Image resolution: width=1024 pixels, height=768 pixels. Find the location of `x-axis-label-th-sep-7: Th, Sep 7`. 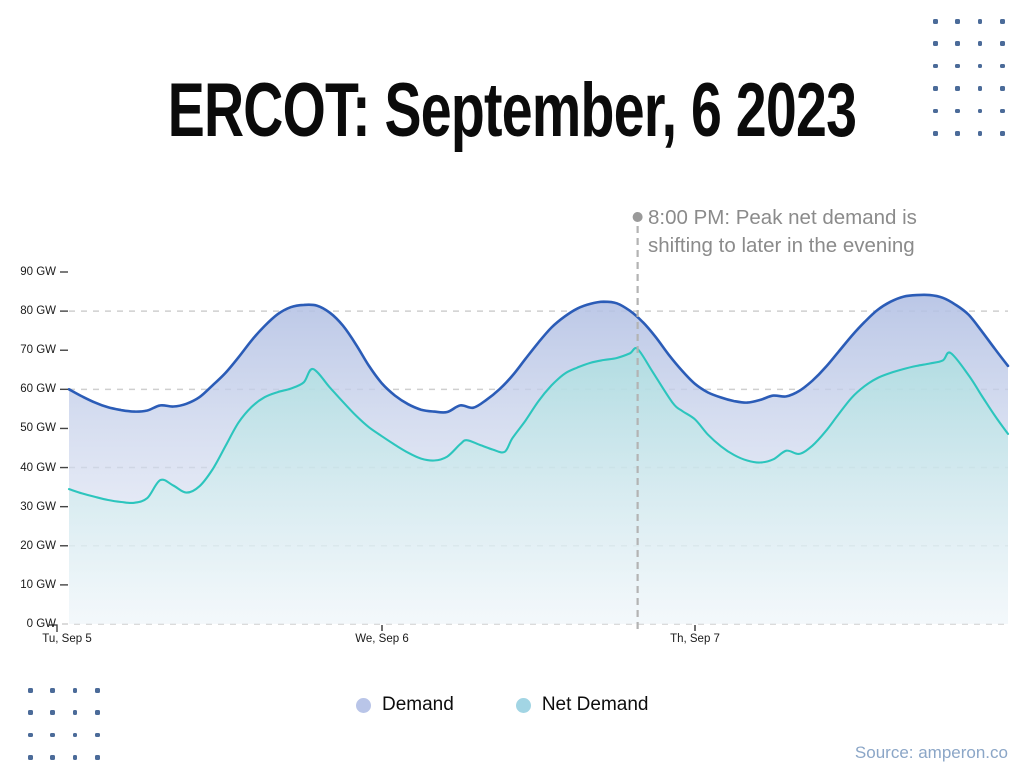

x-axis-label-th-sep-7: Th, Sep 7 is located at coordinates (695, 639).